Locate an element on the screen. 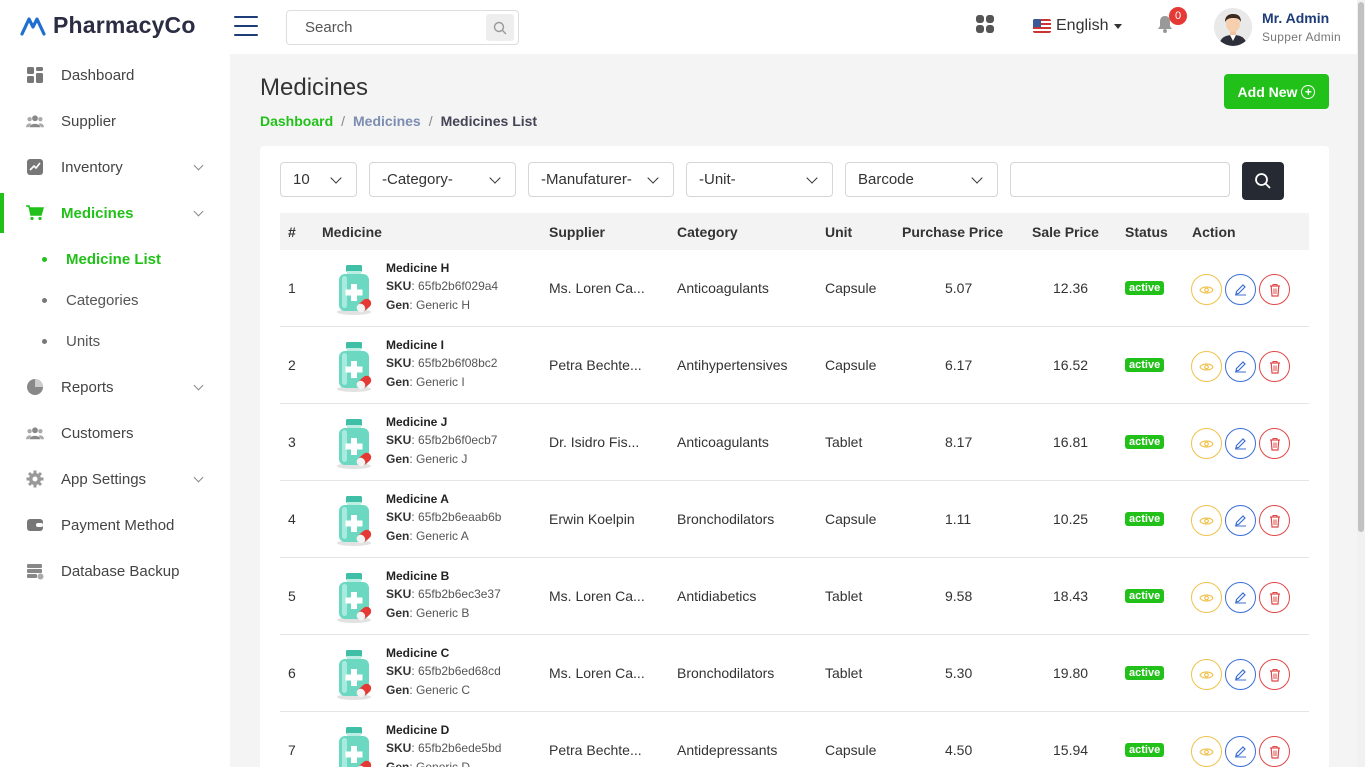  brand-name: PharmacyCo is located at coordinates (124, 25).